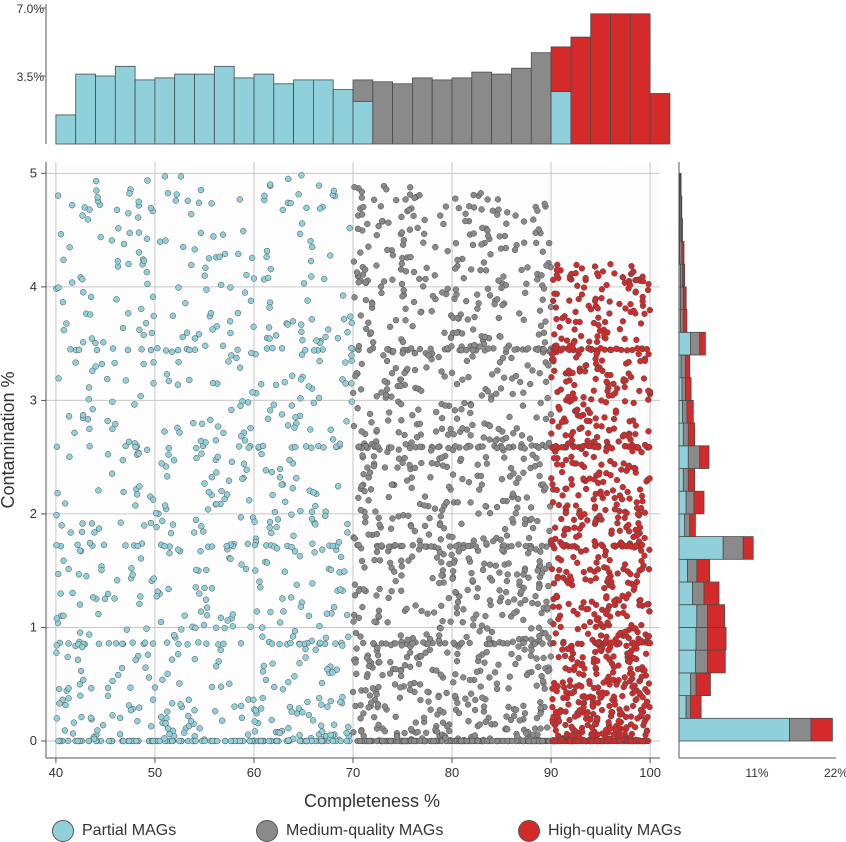 Image resolution: width=846 pixels, height=842 pixels. Describe the element at coordinates (821, 729) in the screenshot. I see `right-hist-bar-high` at that location.